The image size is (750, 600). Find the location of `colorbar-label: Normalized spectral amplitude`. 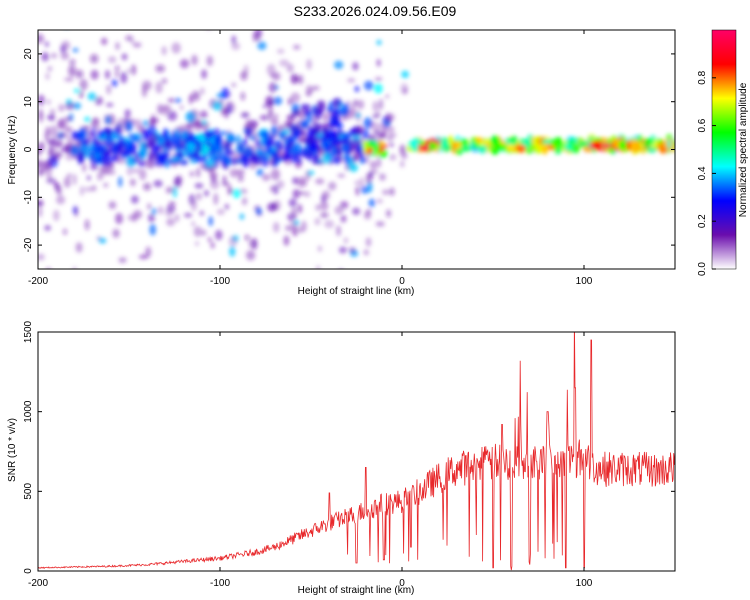

colorbar-label: Normalized spectral amplitude is located at coordinates (743, 149).